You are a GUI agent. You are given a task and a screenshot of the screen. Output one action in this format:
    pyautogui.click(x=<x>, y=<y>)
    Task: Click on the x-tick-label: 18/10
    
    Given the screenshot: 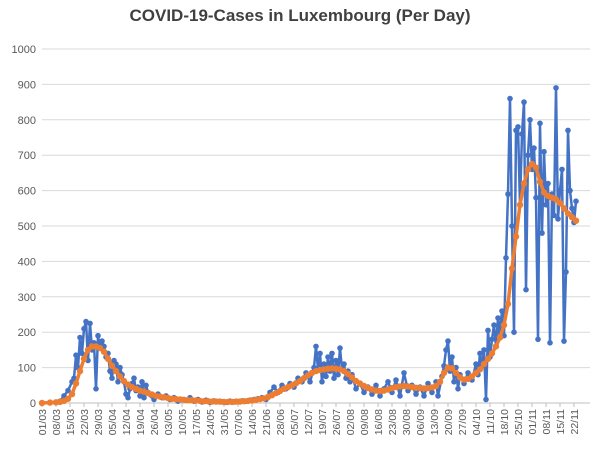 What is the action you would take?
    pyautogui.click(x=505, y=422)
    